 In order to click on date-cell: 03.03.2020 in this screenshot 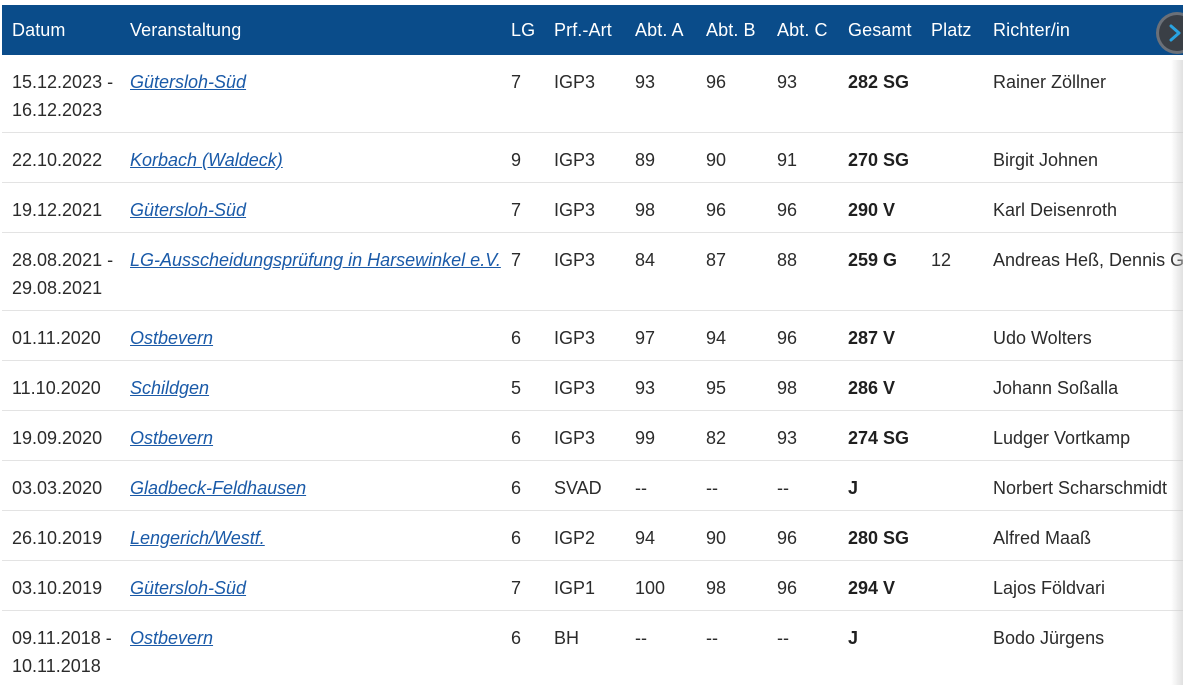, I will do `click(61, 485)`.